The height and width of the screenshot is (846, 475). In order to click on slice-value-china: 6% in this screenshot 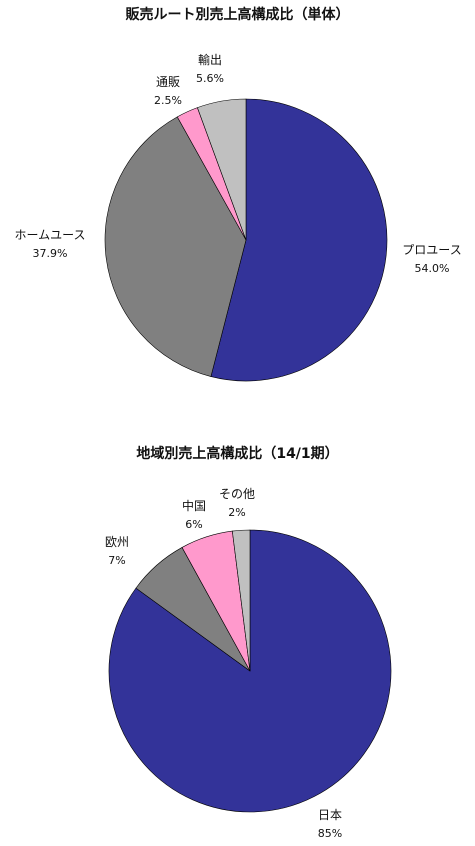, I will do `click(193, 524)`.